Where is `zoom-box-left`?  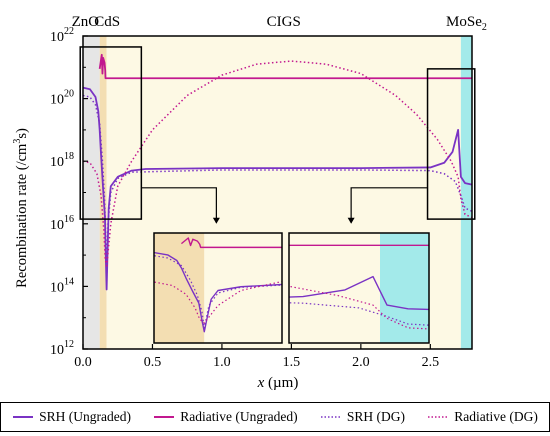 zoom-box-left is located at coordinates (111, 133).